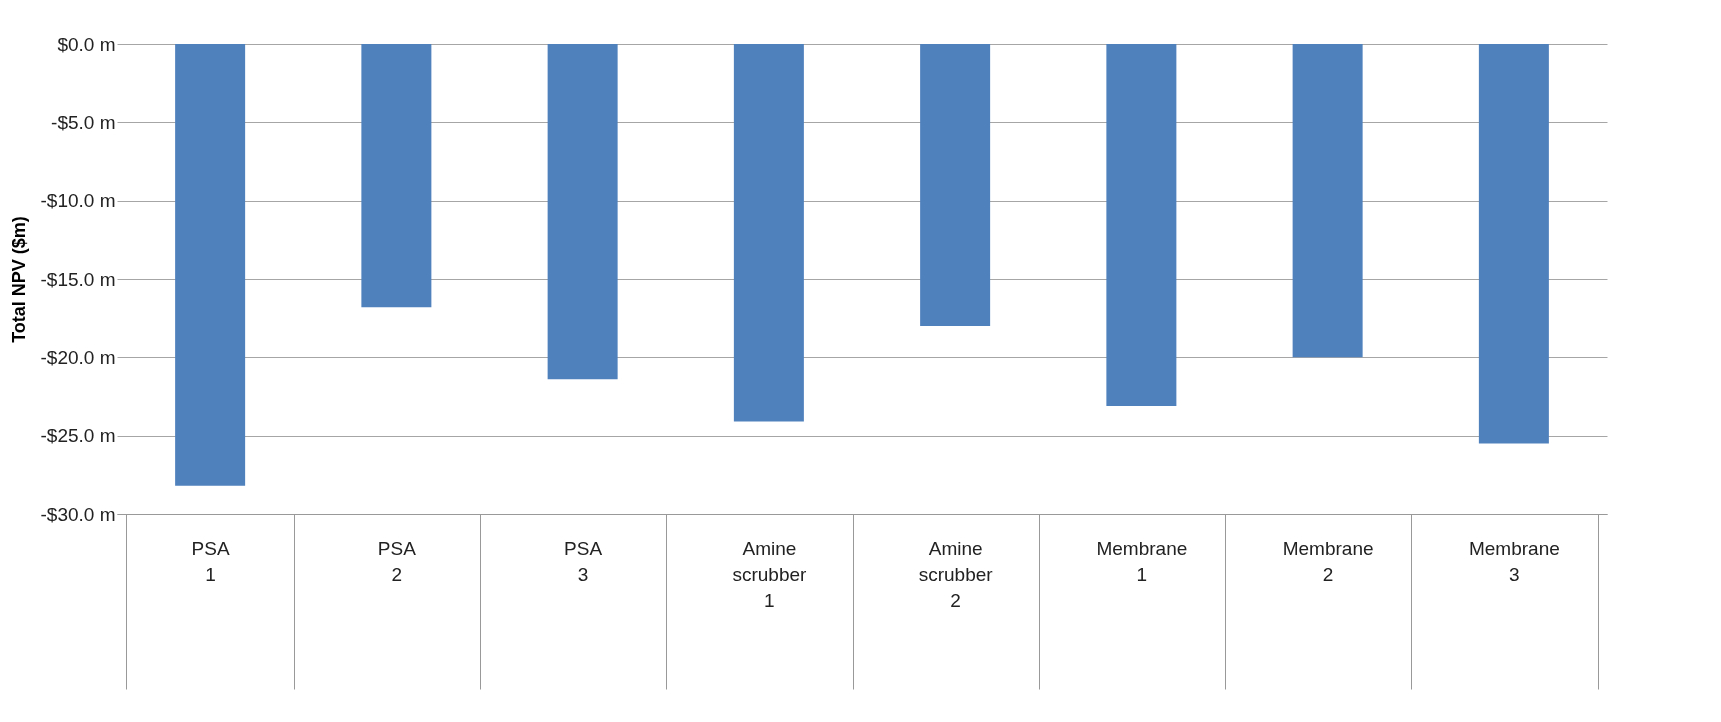  I want to click on x-tick-label: Membrane 2, so click(1328, 561).